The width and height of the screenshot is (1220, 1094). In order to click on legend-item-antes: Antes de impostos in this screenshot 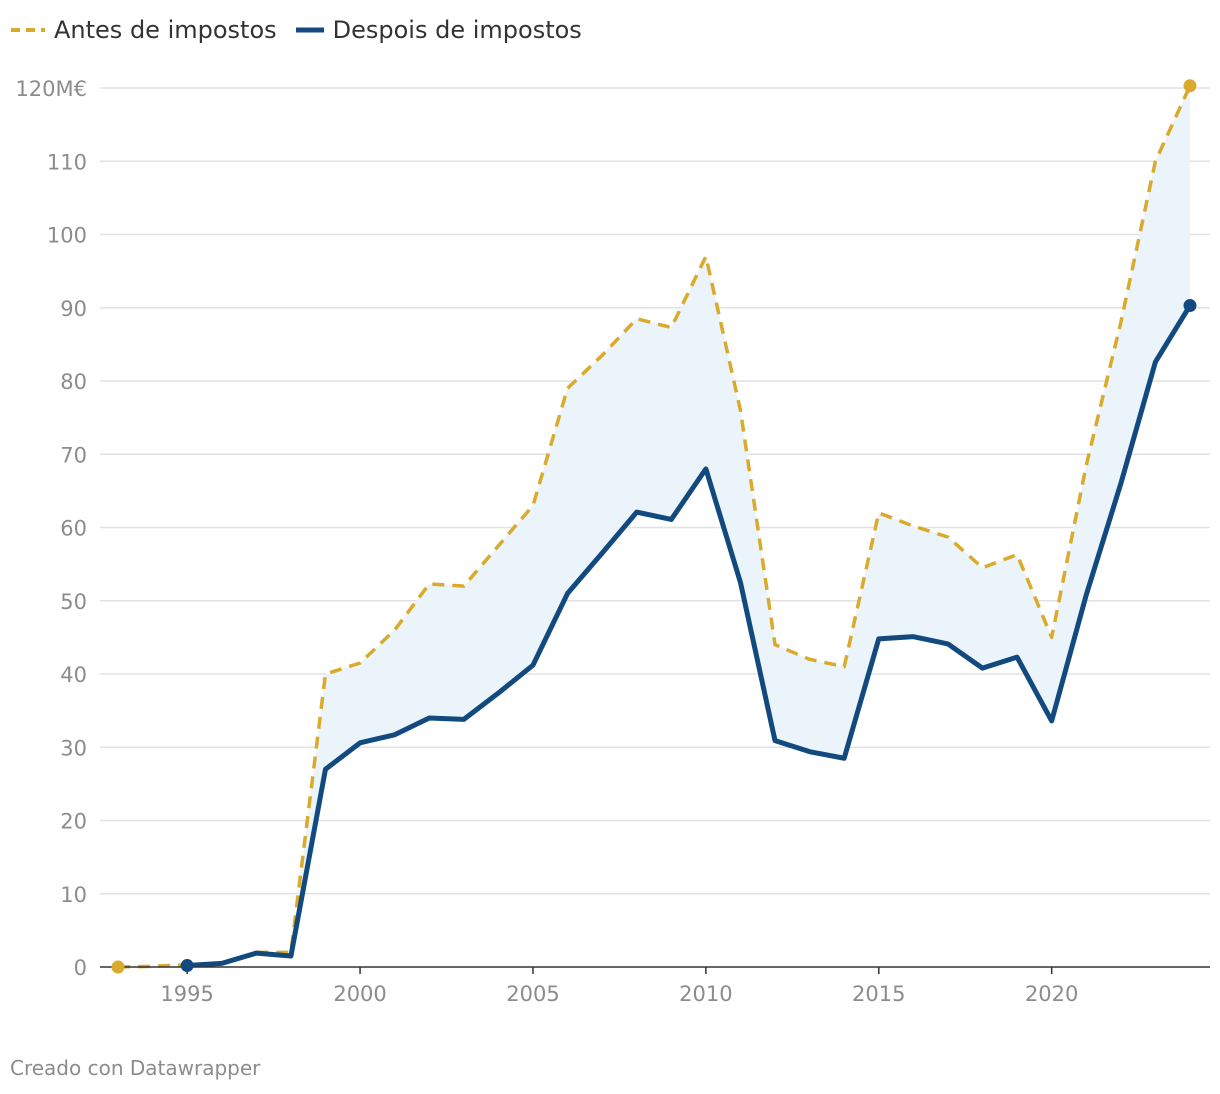, I will do `click(143, 30)`.